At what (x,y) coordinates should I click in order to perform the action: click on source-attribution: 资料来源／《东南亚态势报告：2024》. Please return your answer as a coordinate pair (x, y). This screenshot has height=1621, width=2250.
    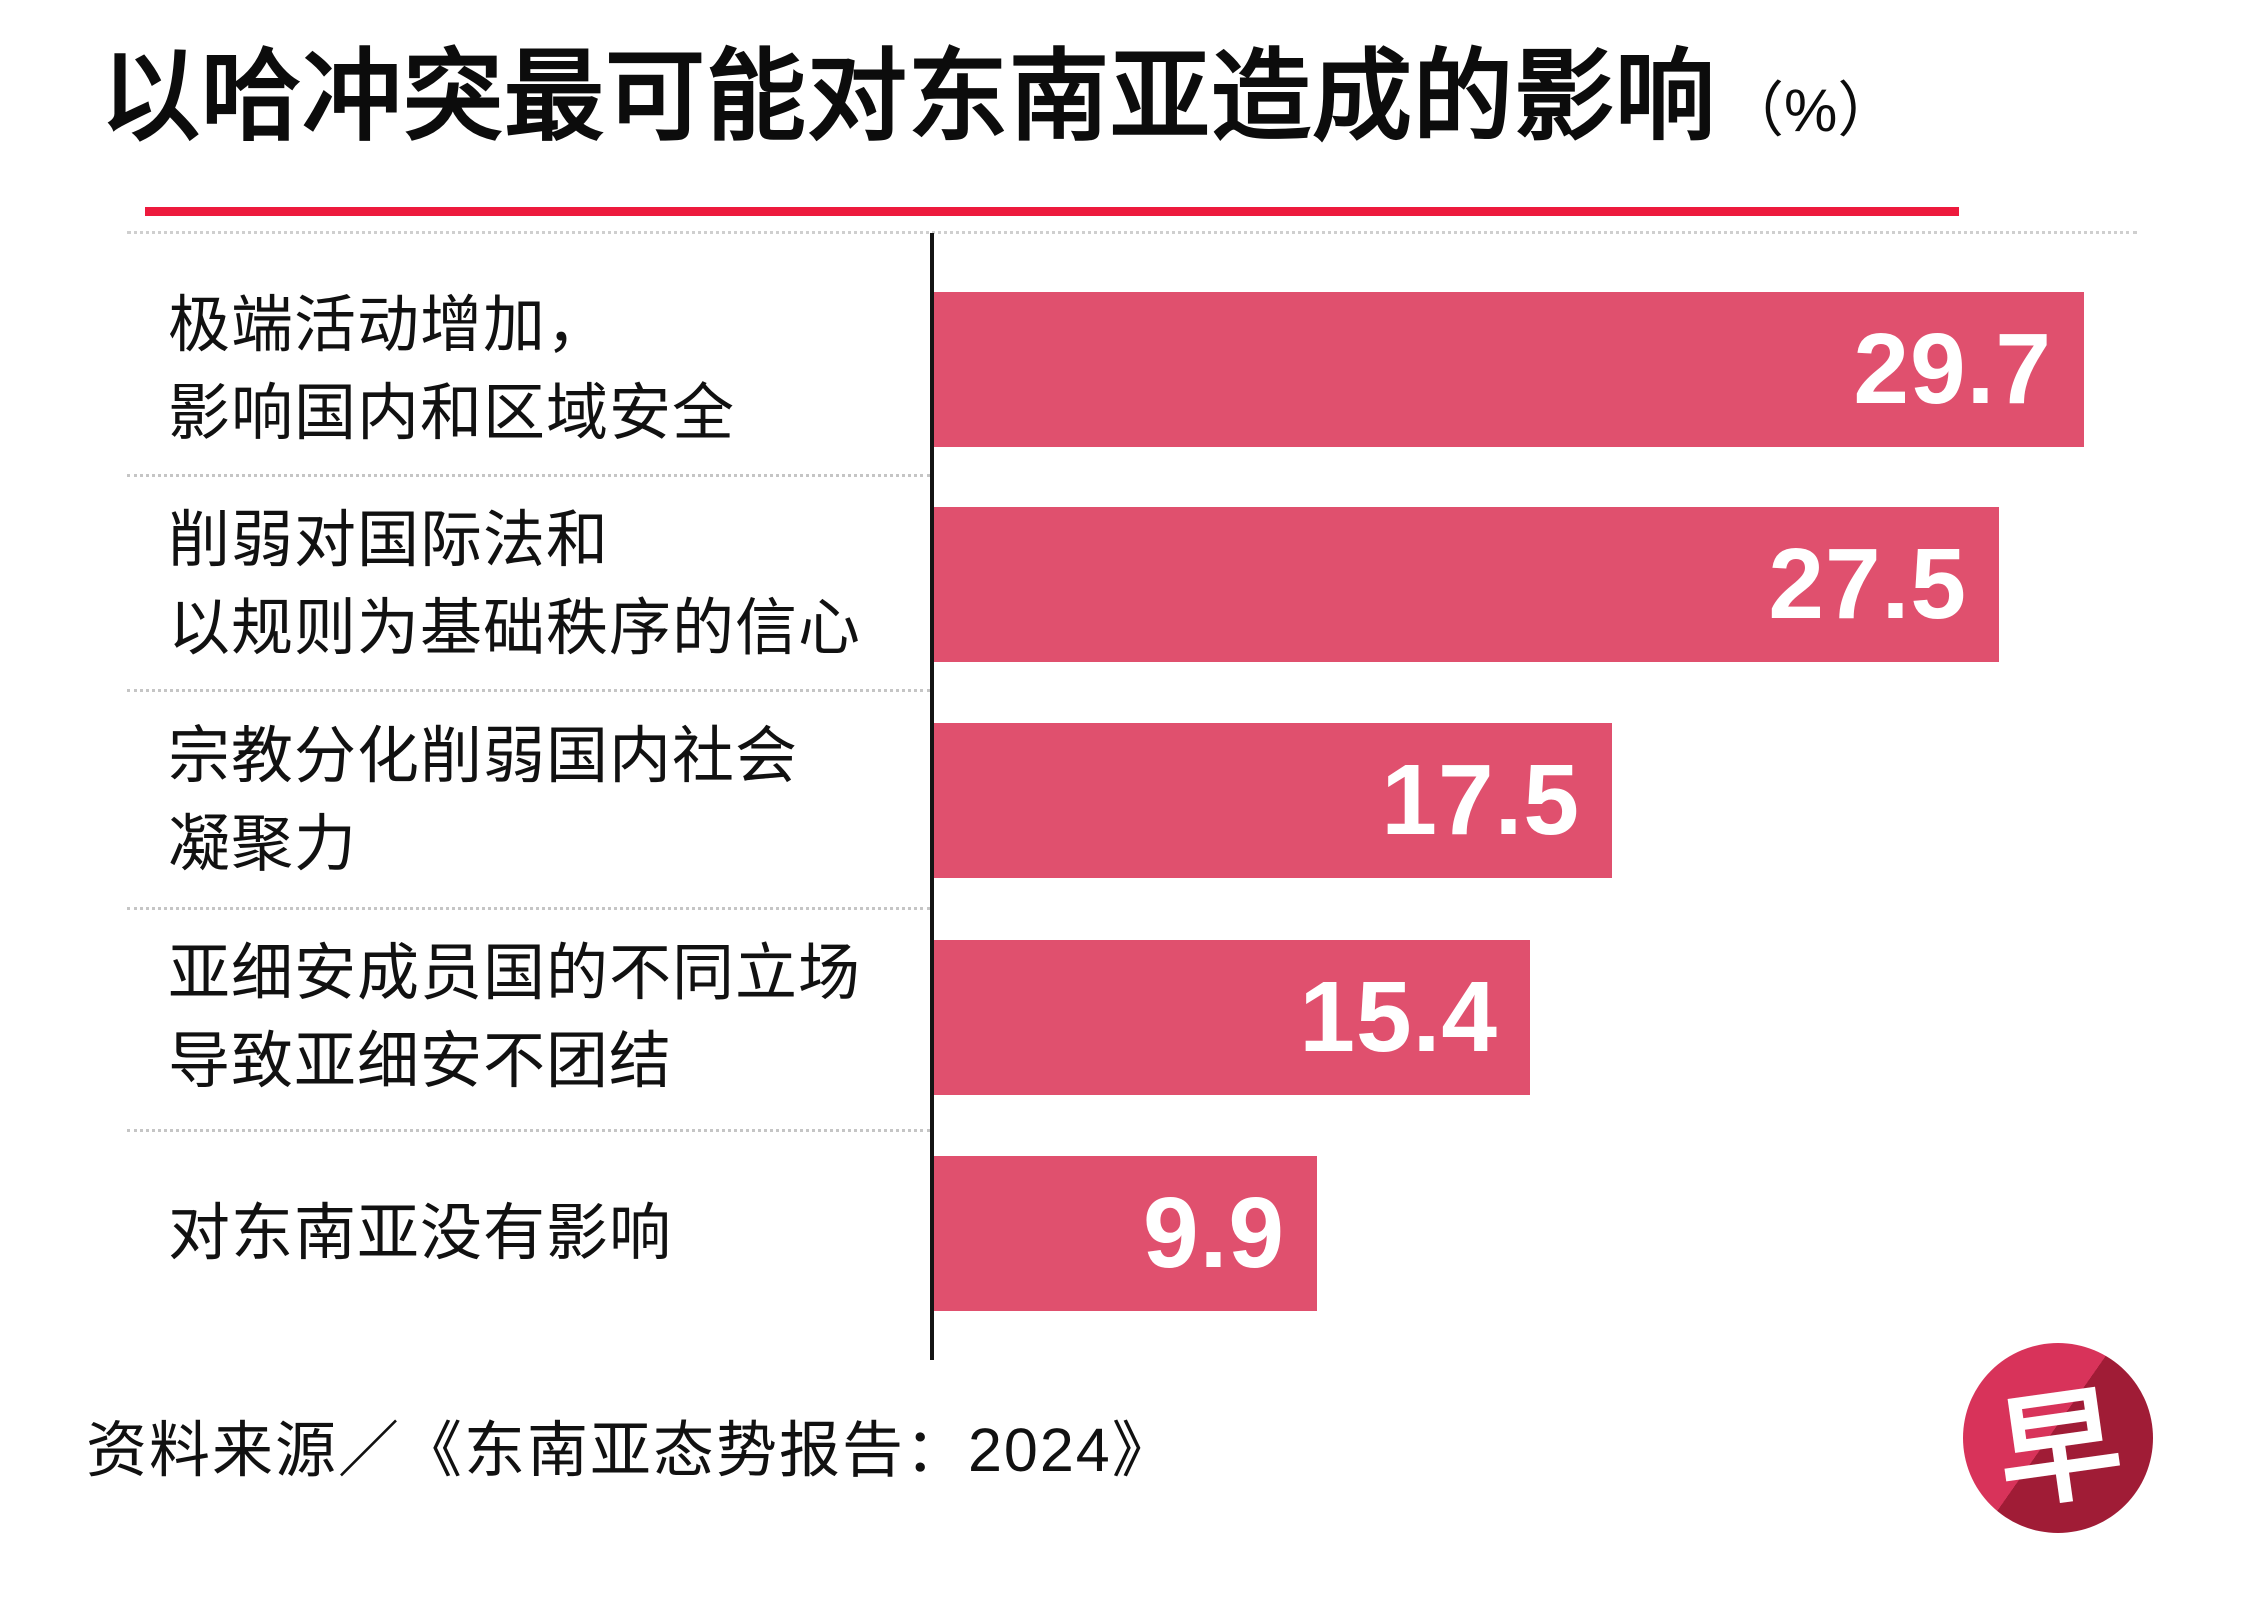
    Looking at the image, I should click on (630, 1450).